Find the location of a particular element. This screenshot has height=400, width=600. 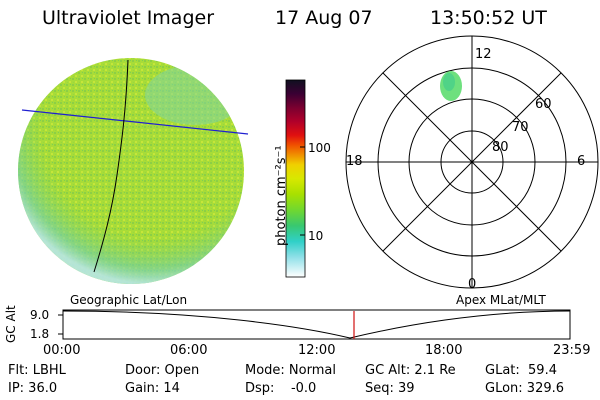

colorbar-label-10: 10 is located at coordinates (316, 236).